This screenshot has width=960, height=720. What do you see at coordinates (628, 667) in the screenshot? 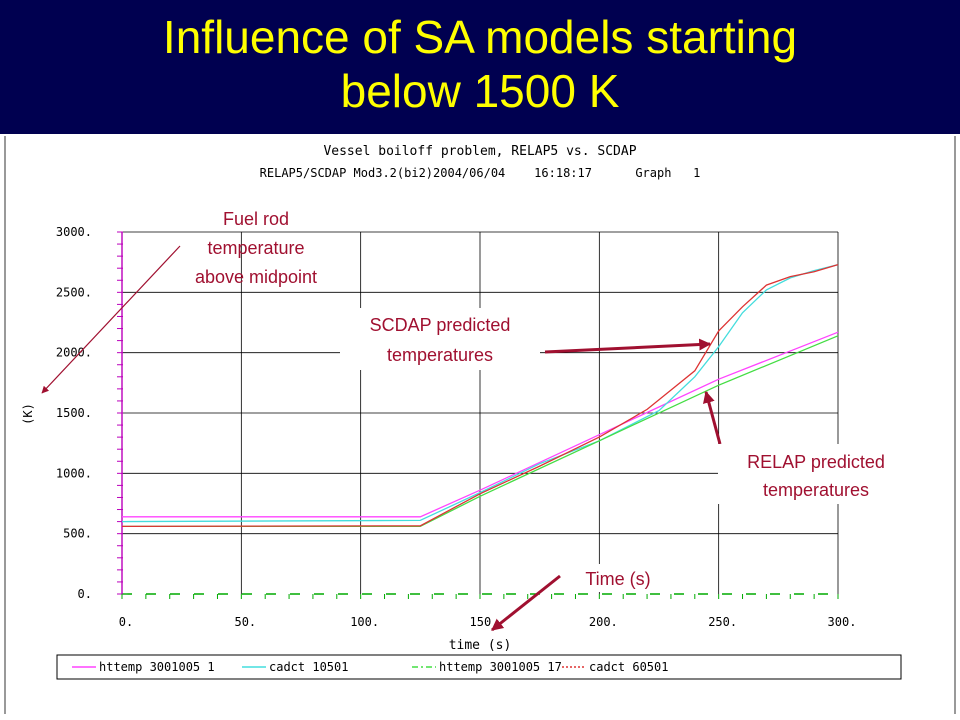
I see `legend-label-4: cadct 60501` at bounding box center [628, 667].